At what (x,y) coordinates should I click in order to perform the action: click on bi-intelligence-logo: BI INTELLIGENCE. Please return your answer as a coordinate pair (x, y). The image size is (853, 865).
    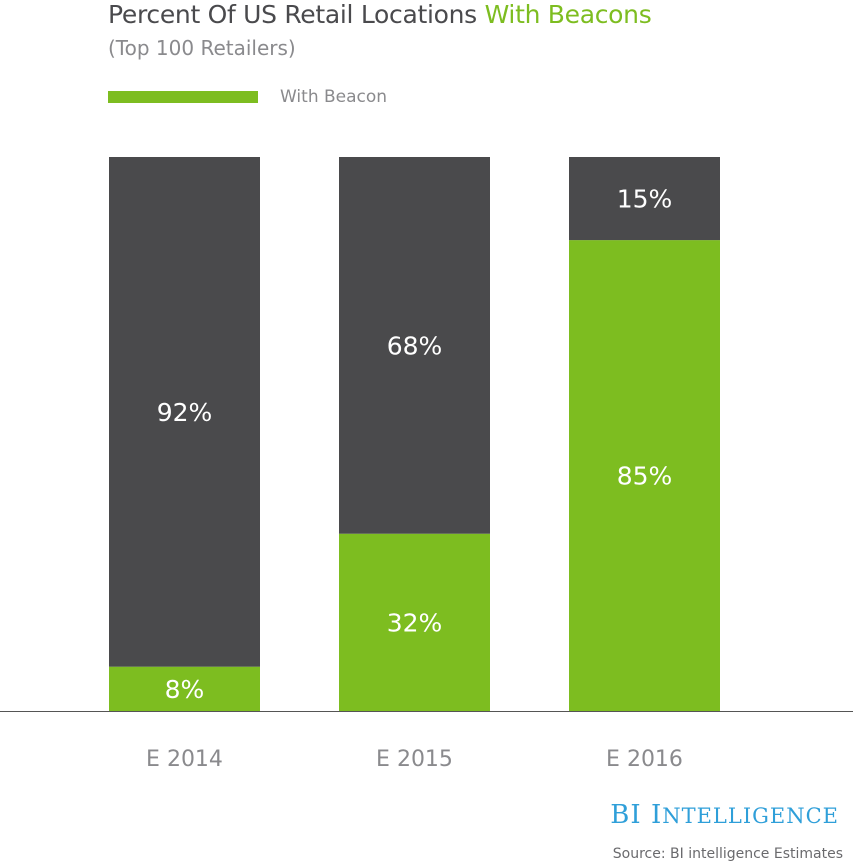
    Looking at the image, I should click on (724, 815).